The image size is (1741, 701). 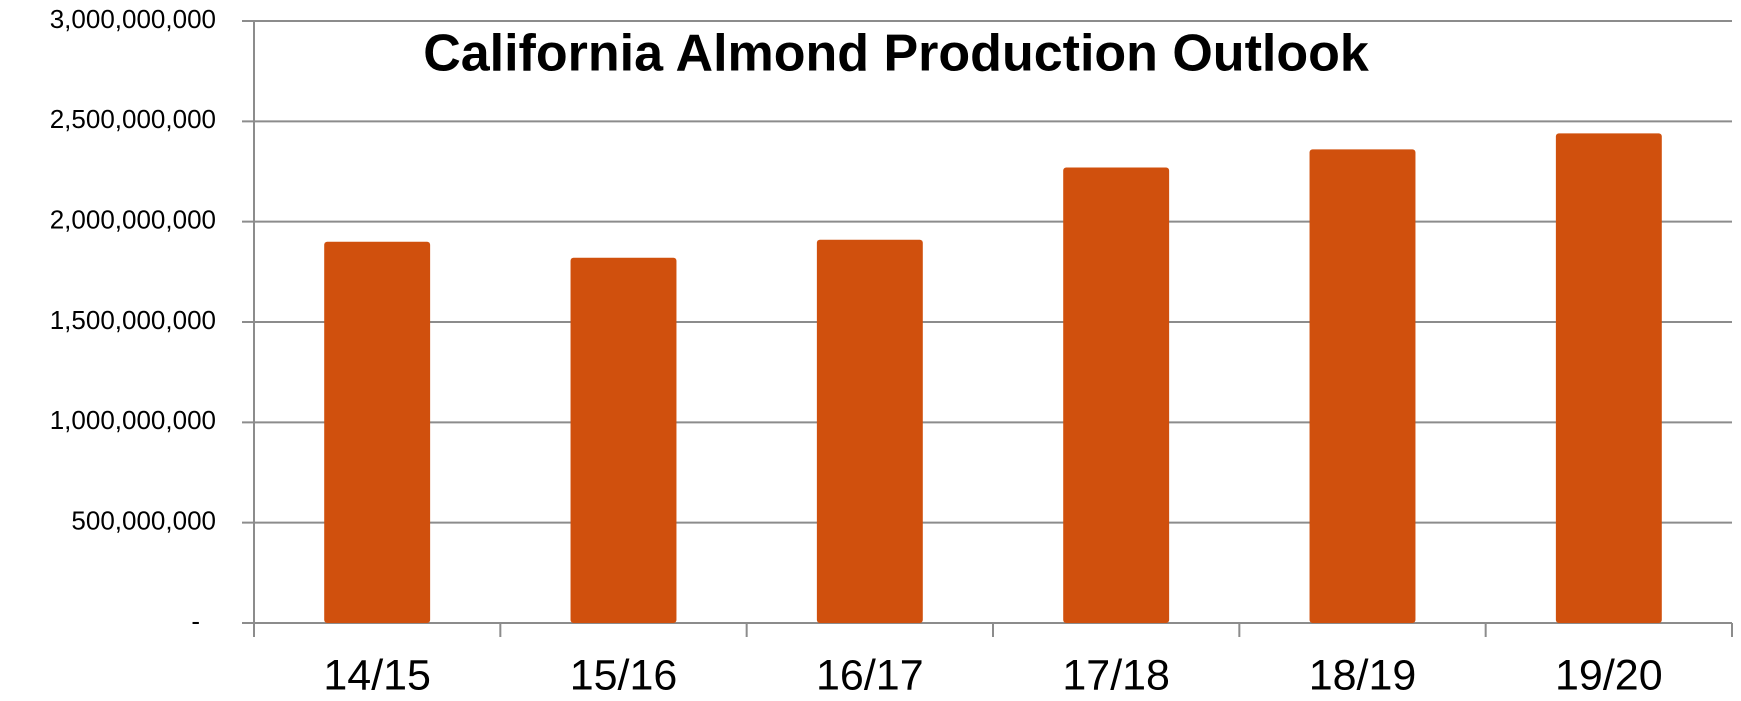 I want to click on x-tick-label: 15/16, so click(x=624, y=675).